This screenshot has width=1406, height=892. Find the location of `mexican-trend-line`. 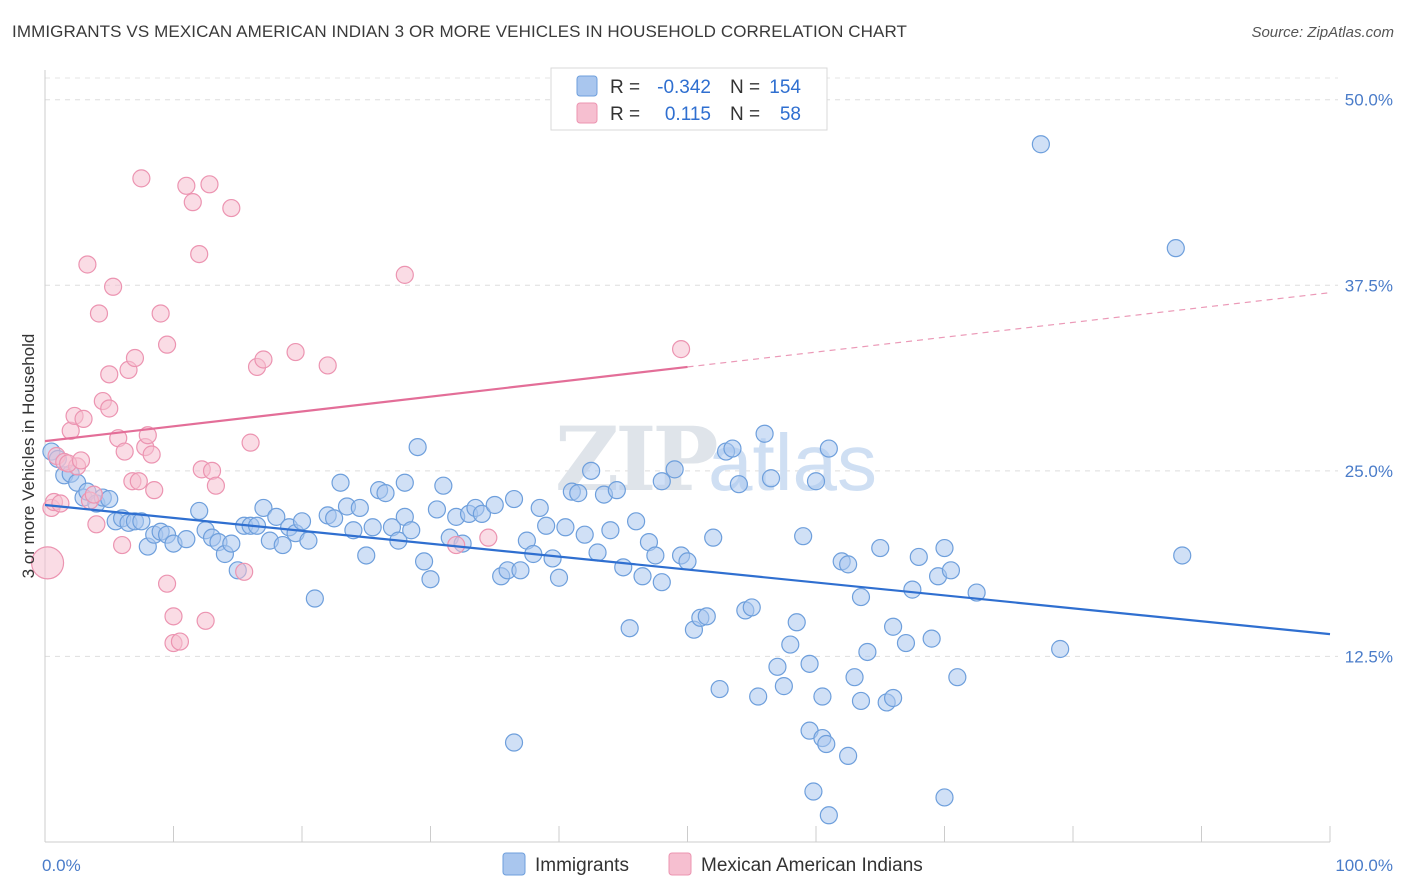

mexican-trend-line is located at coordinates (366, 404).